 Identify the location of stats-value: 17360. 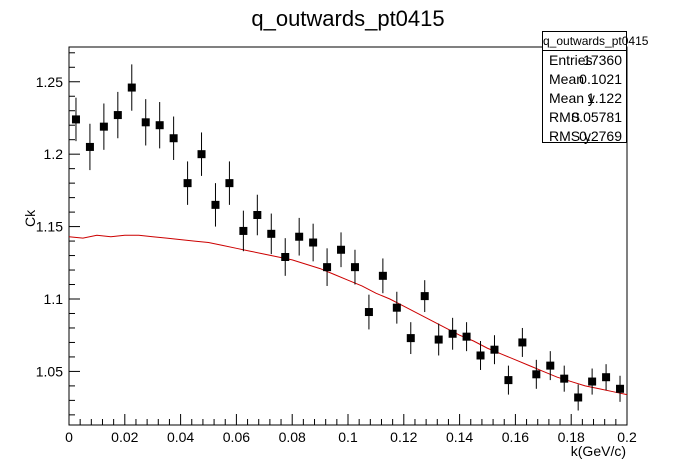
(602, 60).